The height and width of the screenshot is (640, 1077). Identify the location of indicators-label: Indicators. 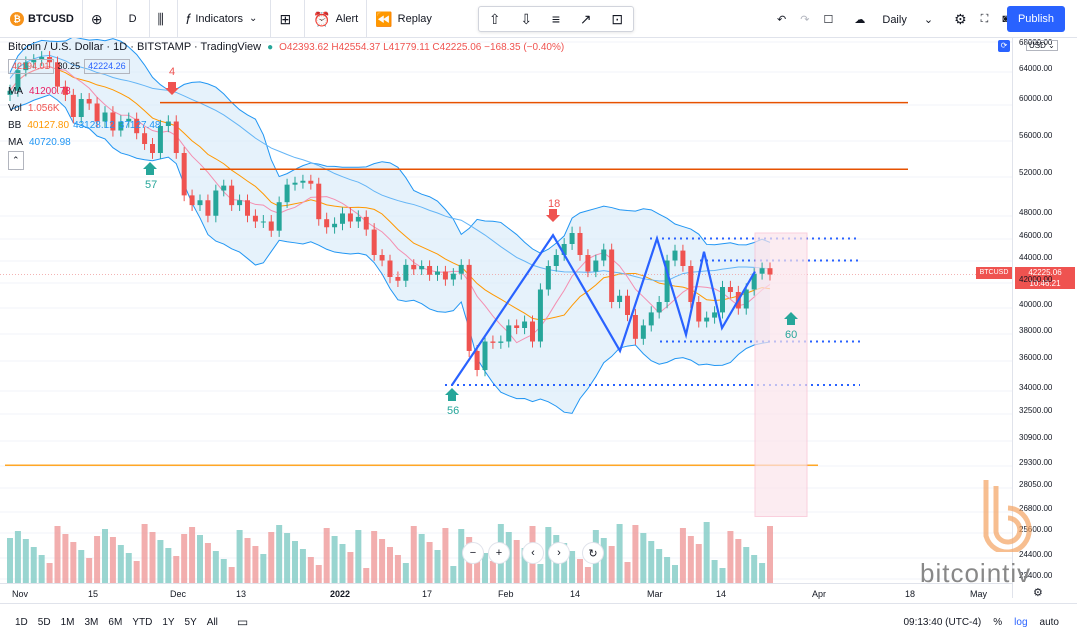
(219, 18).